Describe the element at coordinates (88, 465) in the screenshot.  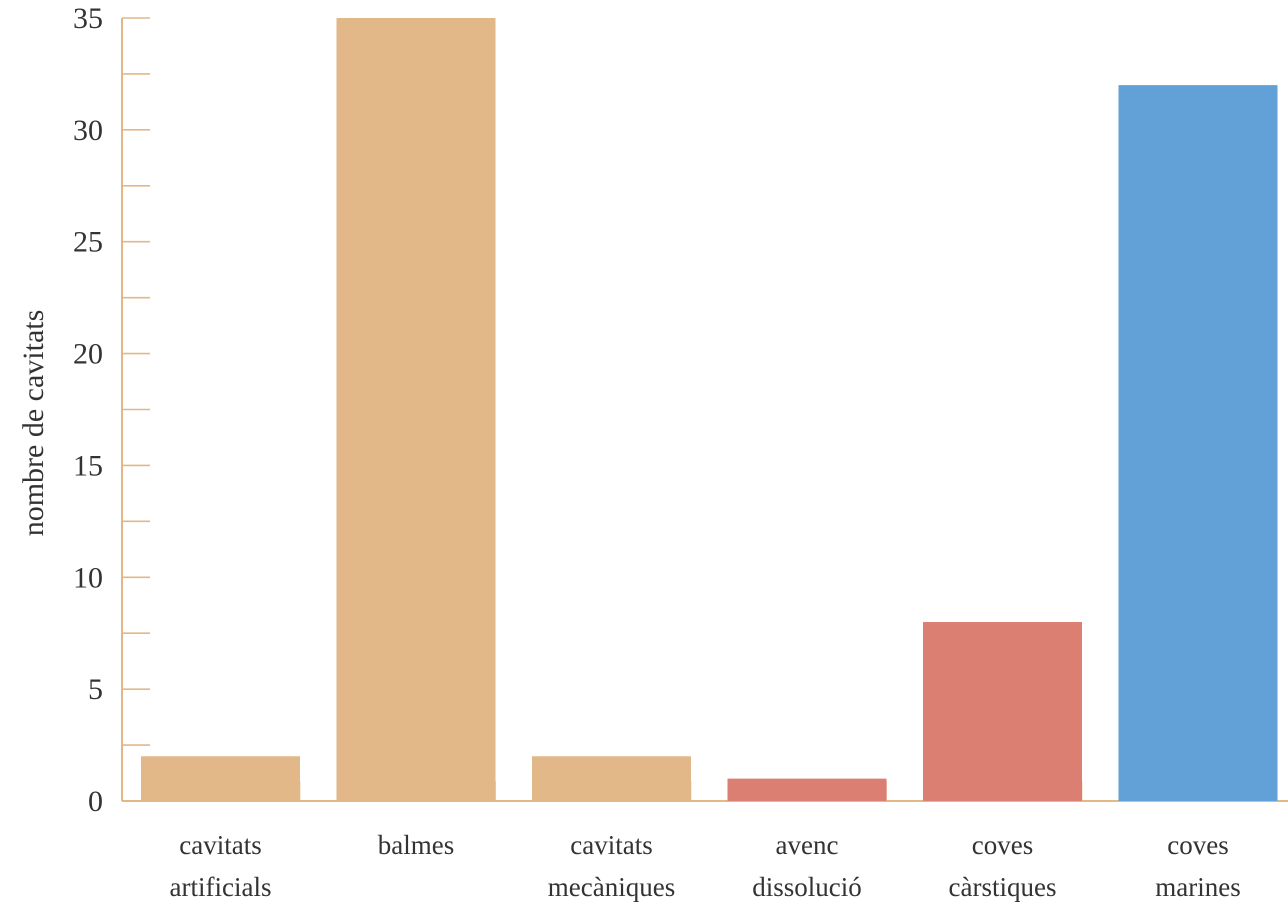
I see `y-tick-label: 15` at that location.